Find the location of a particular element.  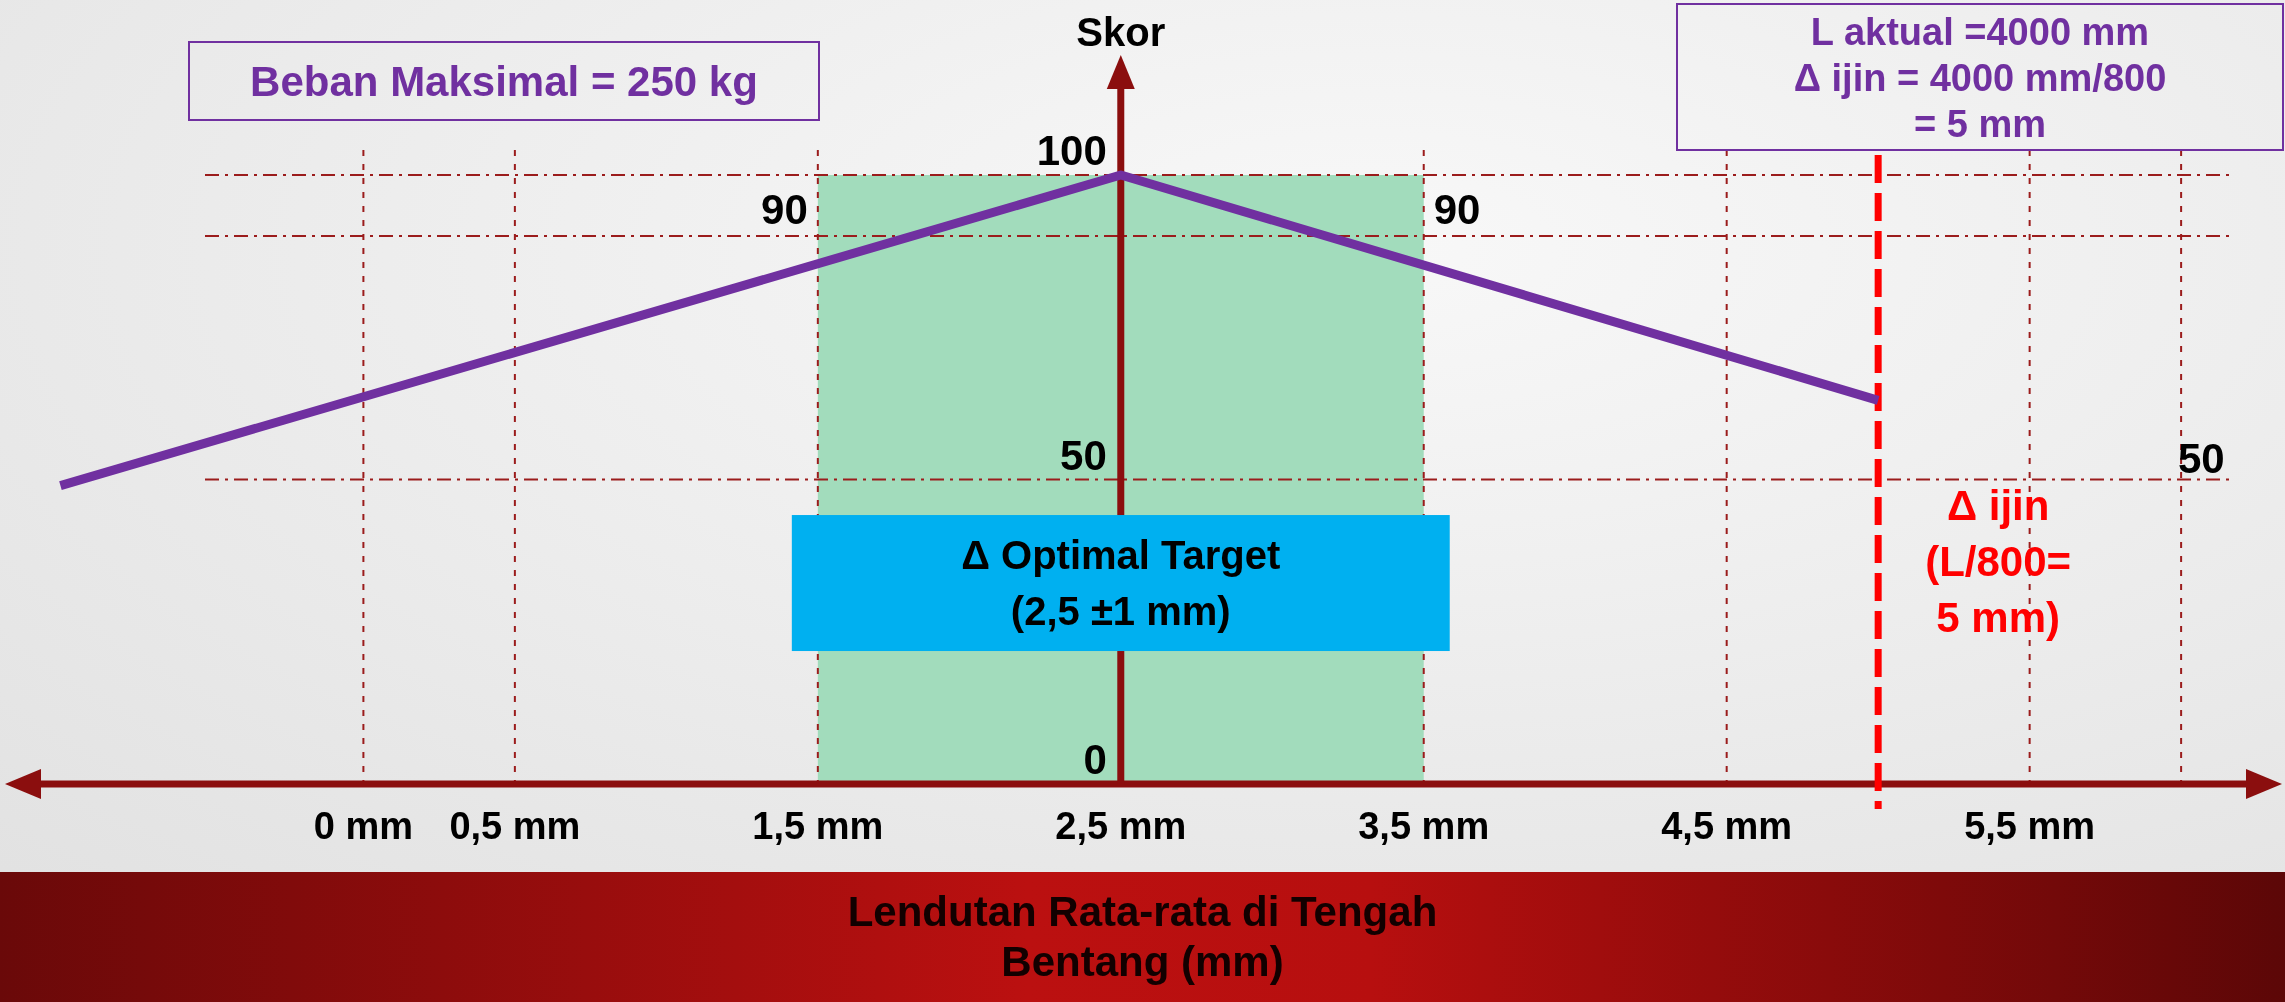

x-tick-label: 0 mm is located at coordinates (363, 826).